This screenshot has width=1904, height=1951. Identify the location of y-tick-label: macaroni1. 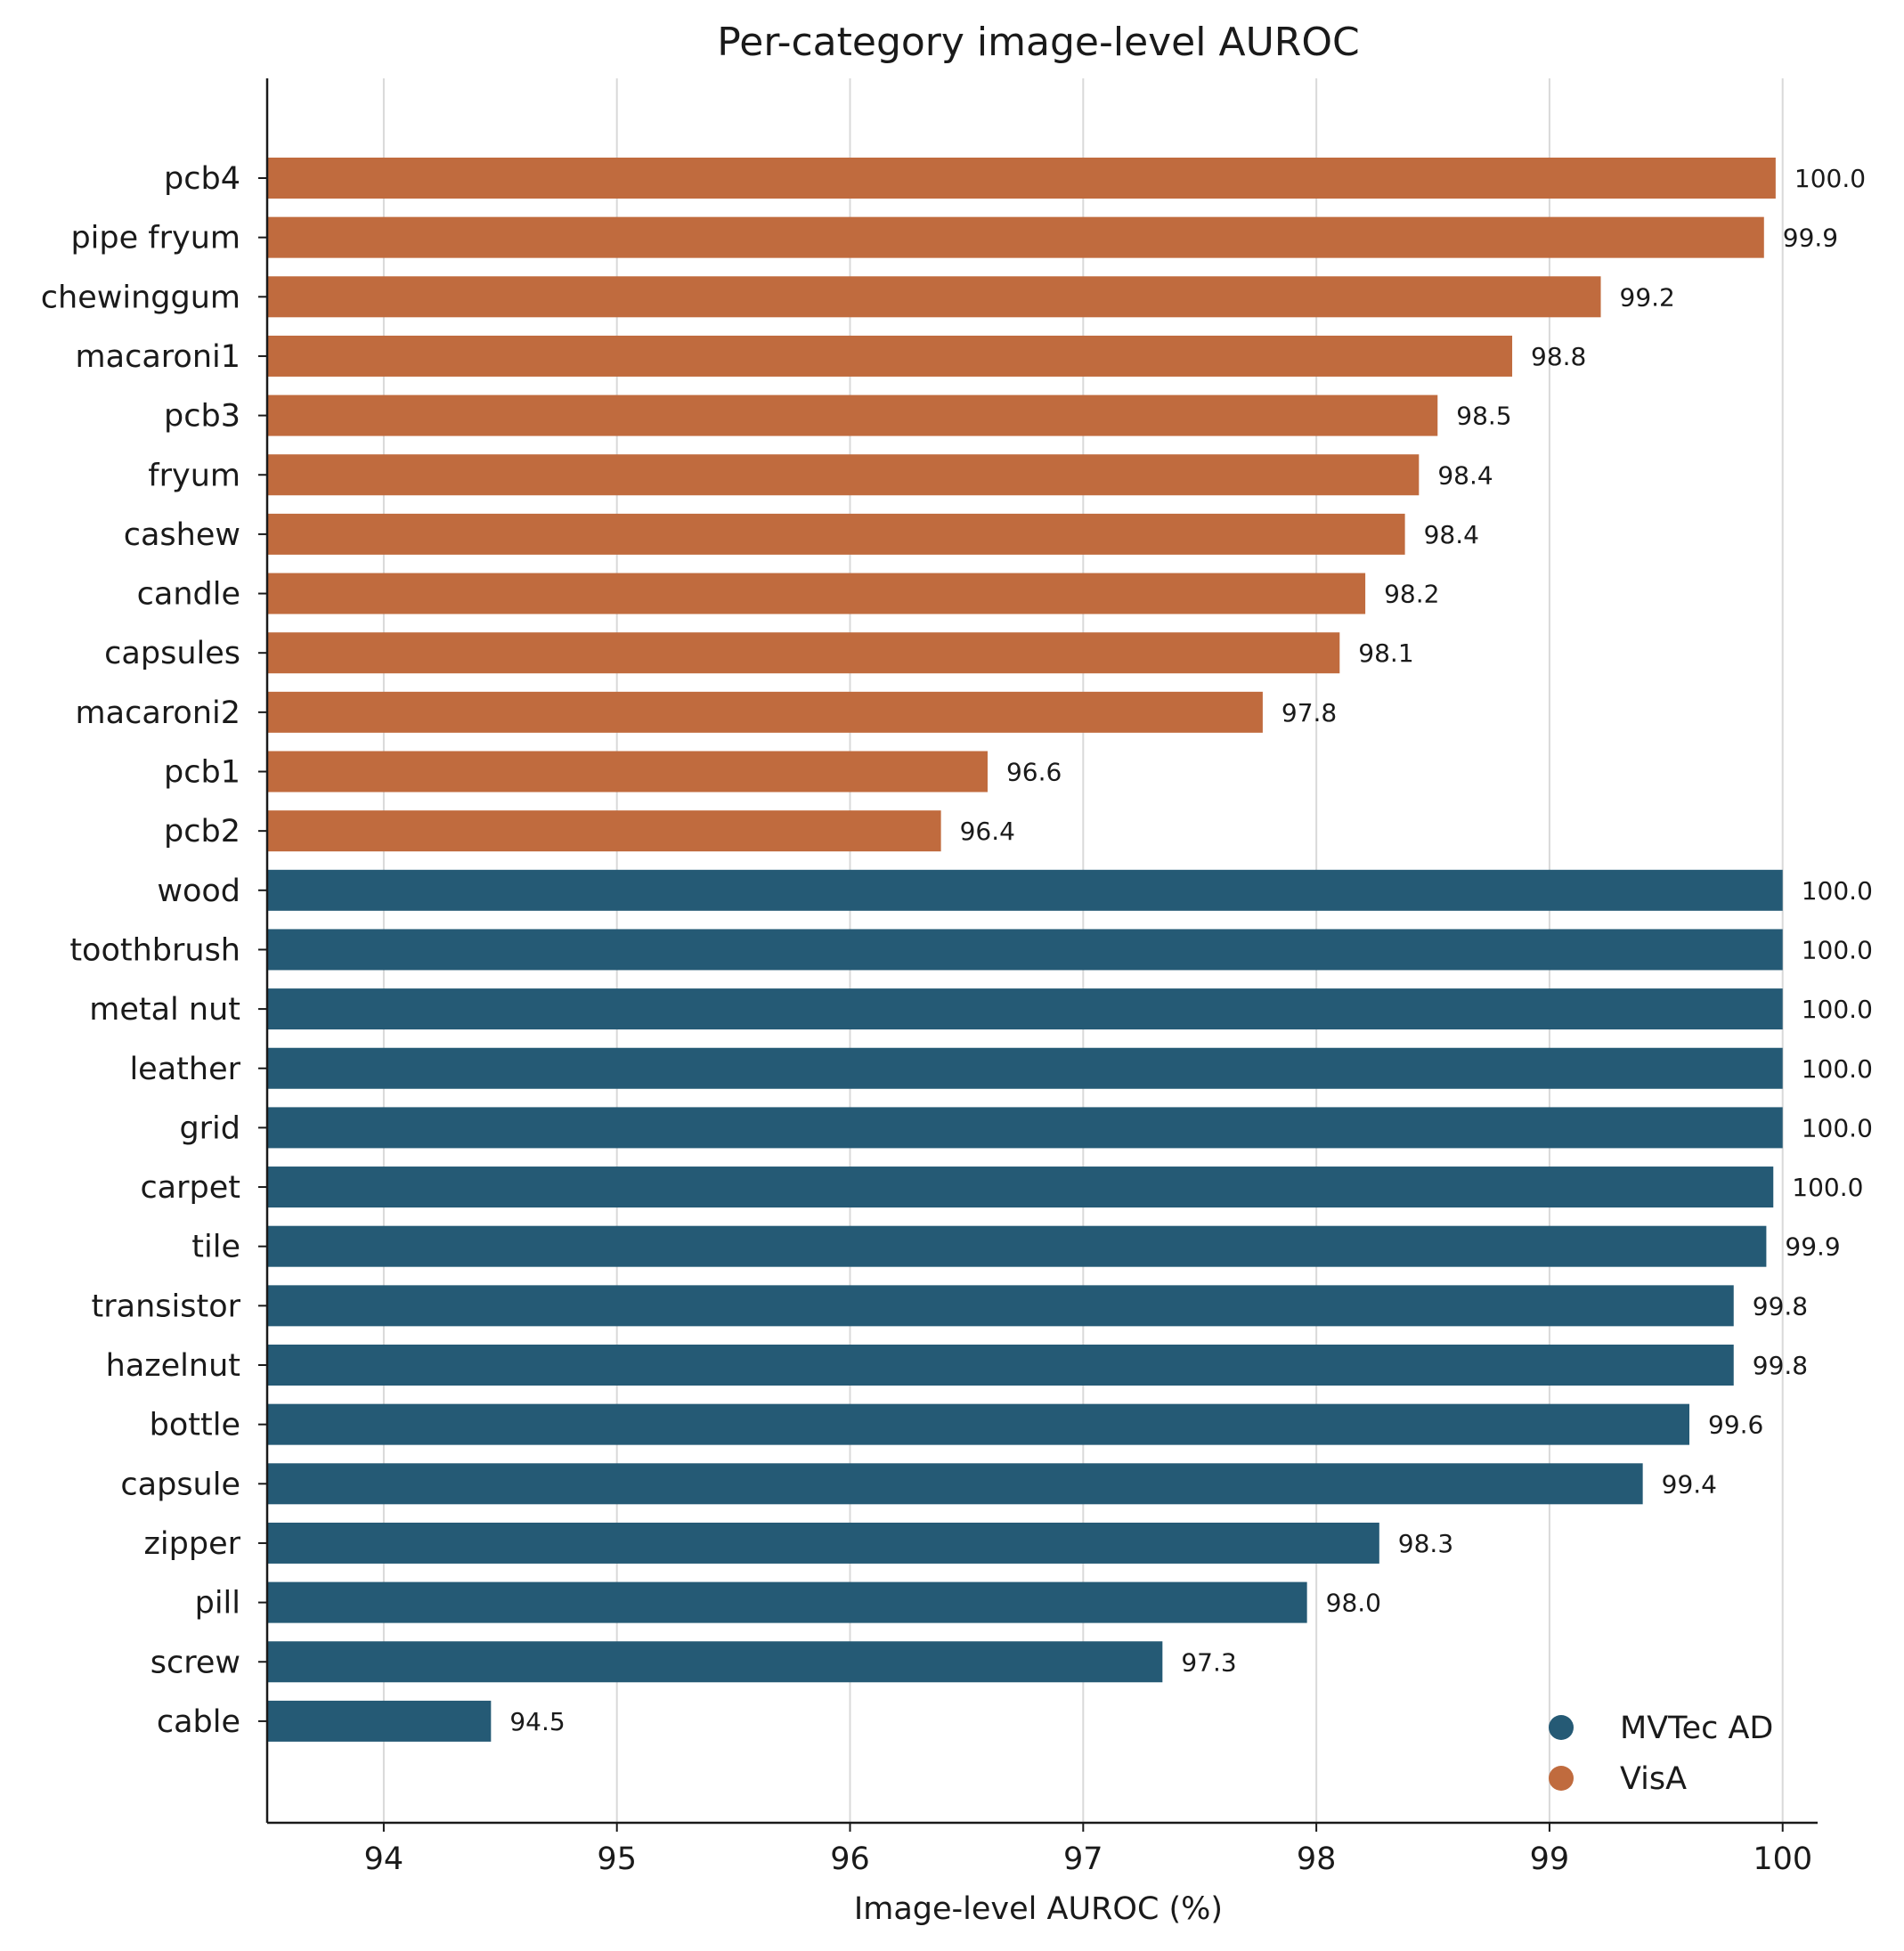
(158, 357).